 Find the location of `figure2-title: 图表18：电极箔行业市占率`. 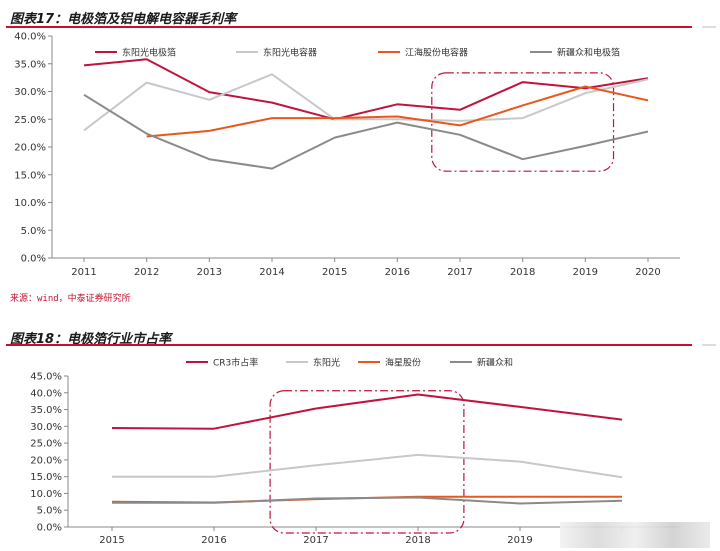

figure2-title: 图表18：电极箔行业市占率 is located at coordinates (91, 339).